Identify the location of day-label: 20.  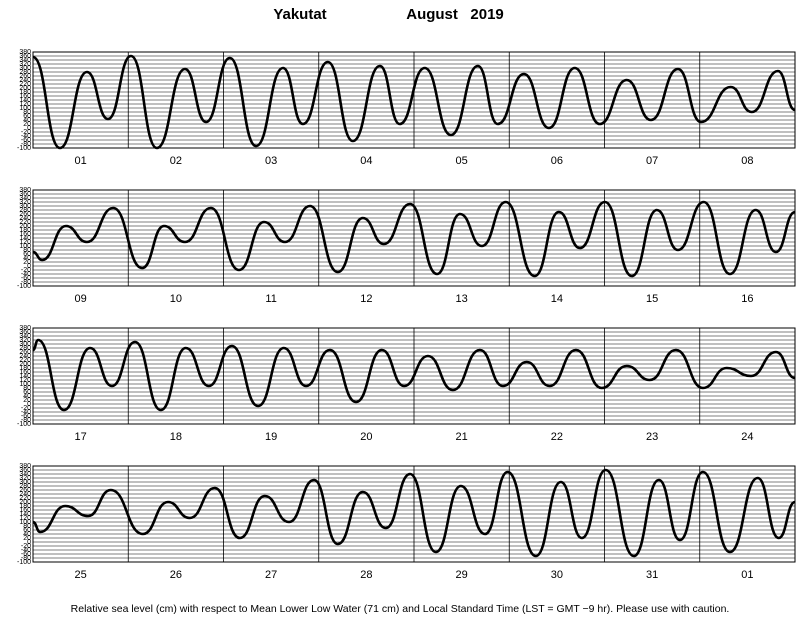
(366, 437).